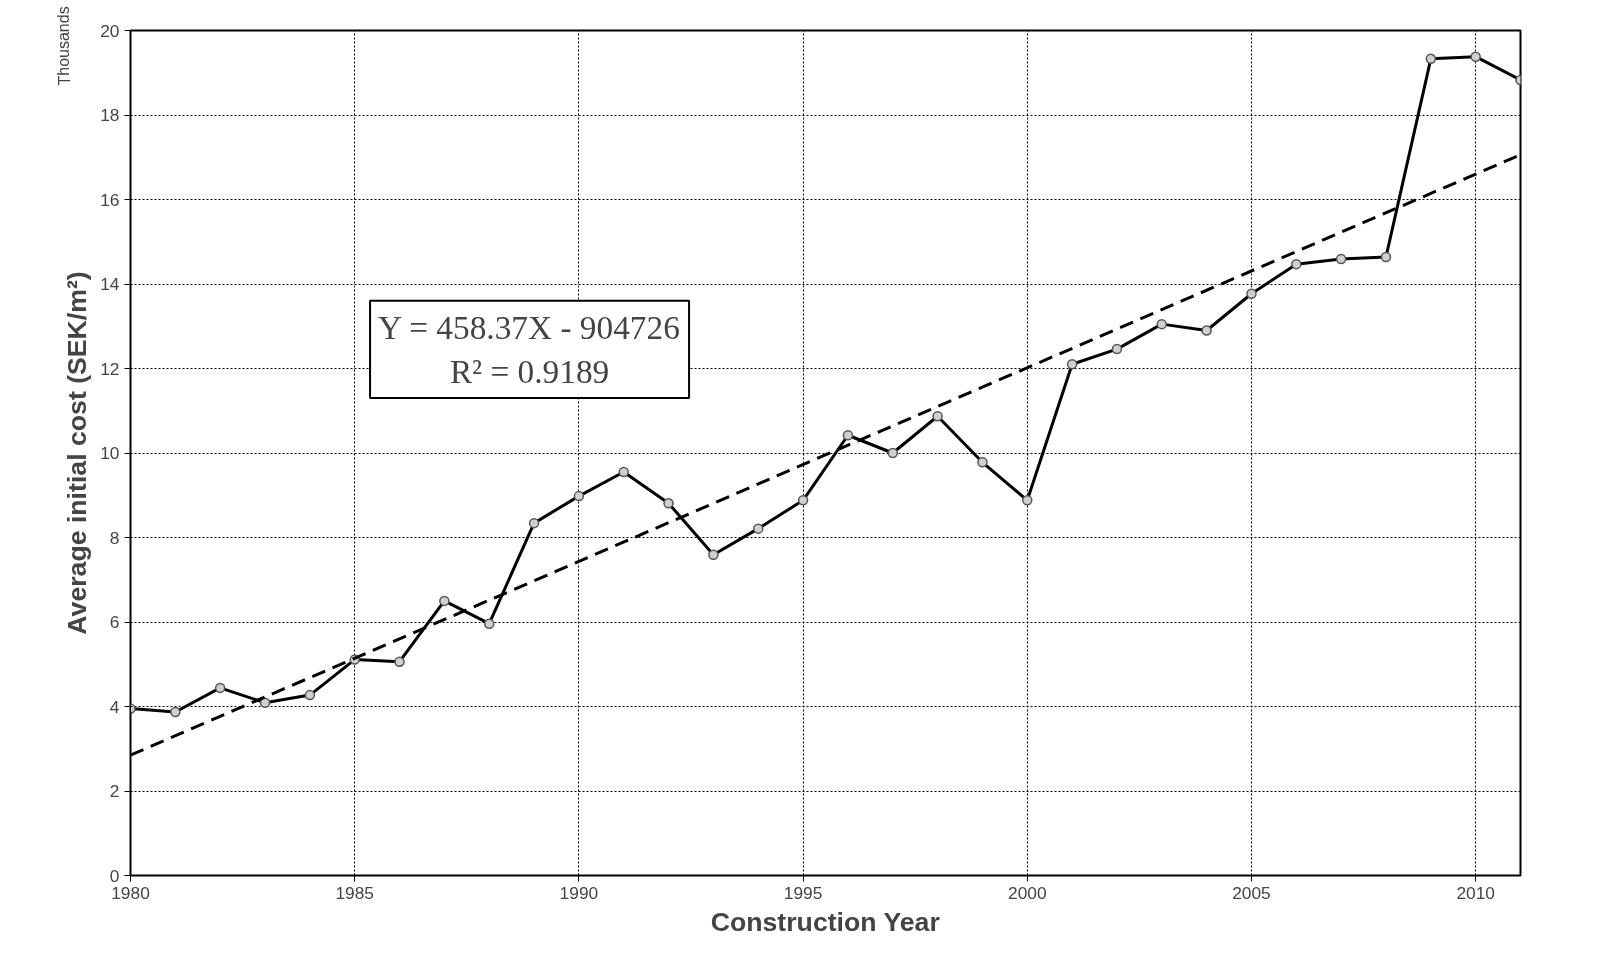 This screenshot has width=1598, height=962. I want to click on y-tick-label: 16, so click(110, 199).